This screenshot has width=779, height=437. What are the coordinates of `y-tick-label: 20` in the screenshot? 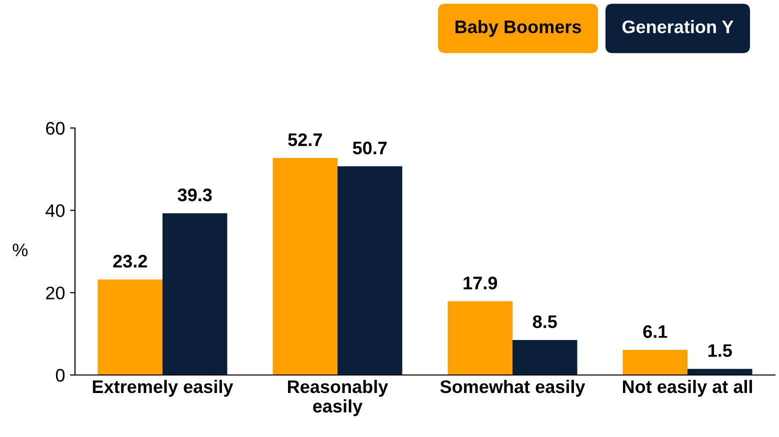 It's located at (55, 293).